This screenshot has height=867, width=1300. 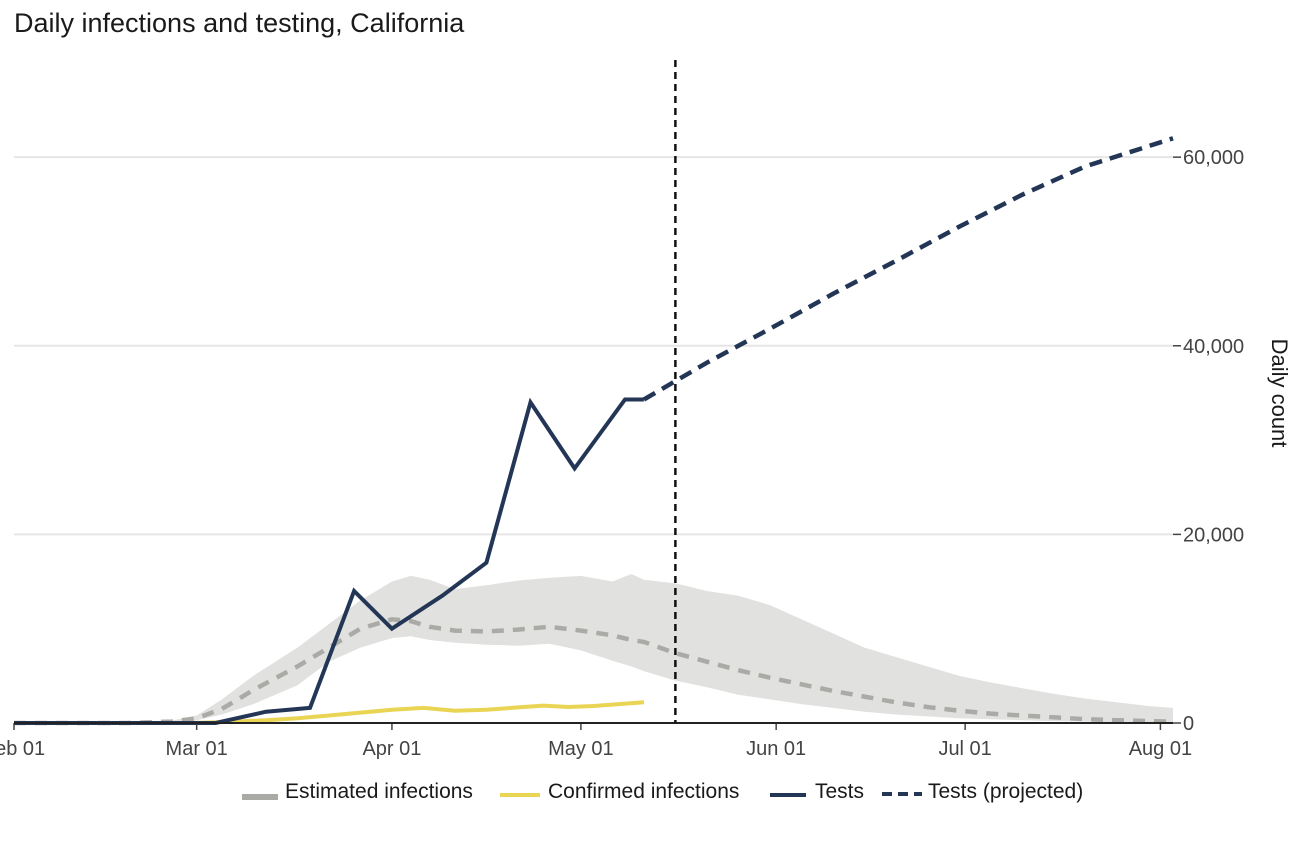 I want to click on x-tick-label: May 01, so click(x=581, y=749).